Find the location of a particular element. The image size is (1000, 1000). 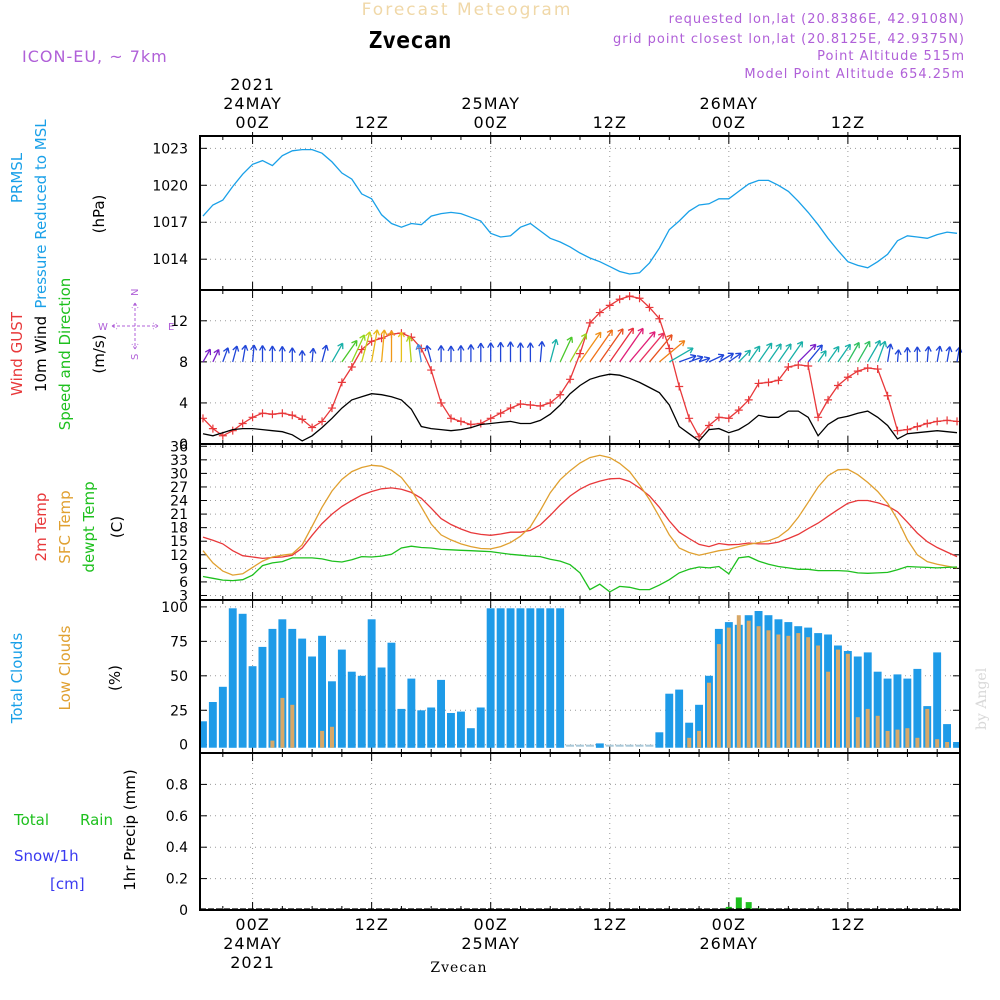

compass-w: W is located at coordinates (103, 327).